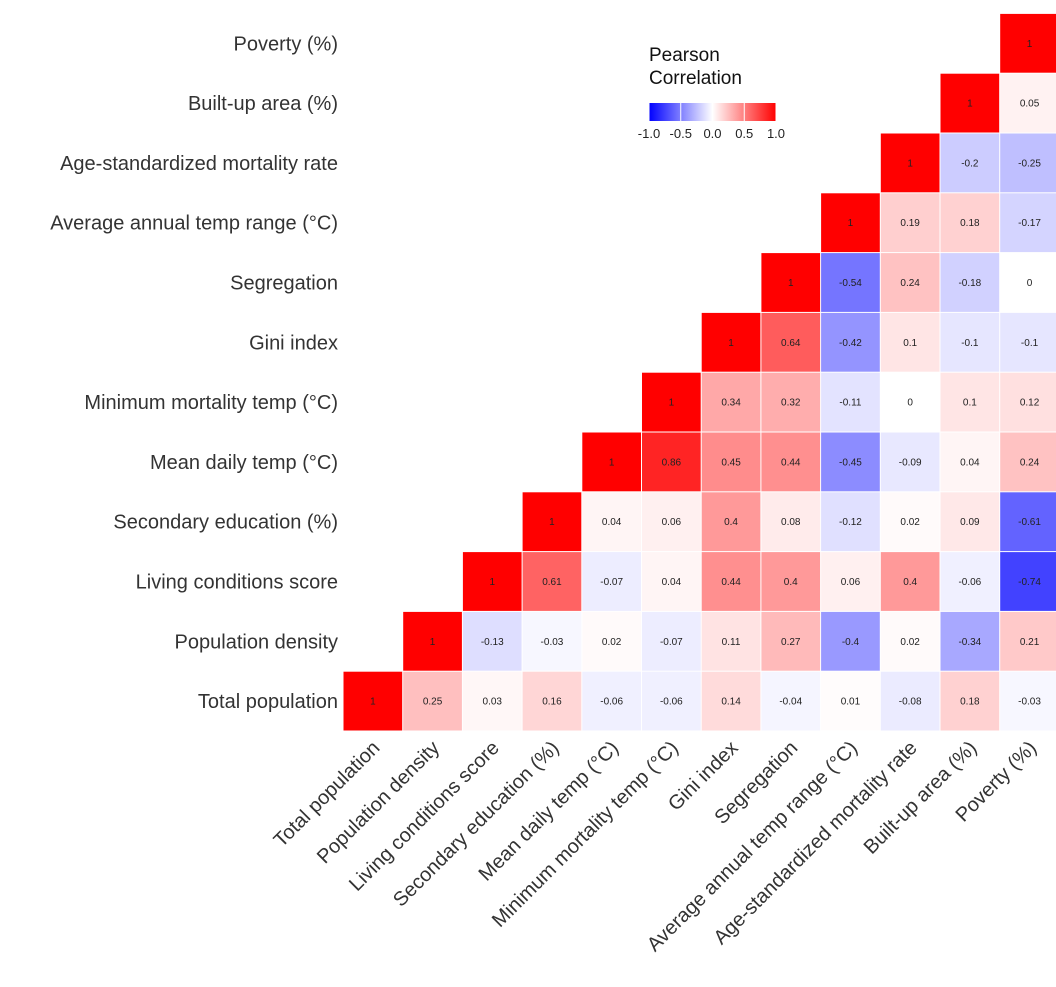 This screenshot has height=987, width=1056. I want to click on cell-value-label: -0.11, so click(850, 403).